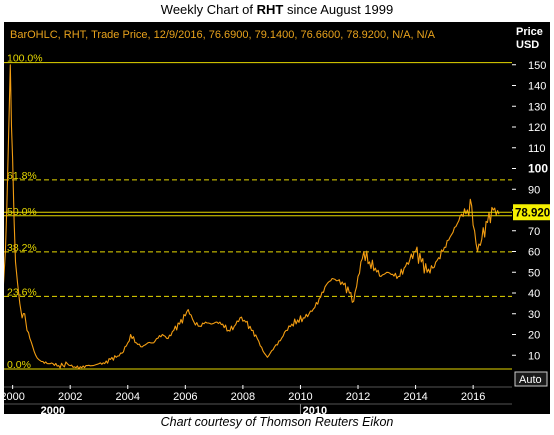 The image size is (554, 435). Describe the element at coordinates (243, 397) in the screenshot. I see `x-tick-label: 2008` at that location.